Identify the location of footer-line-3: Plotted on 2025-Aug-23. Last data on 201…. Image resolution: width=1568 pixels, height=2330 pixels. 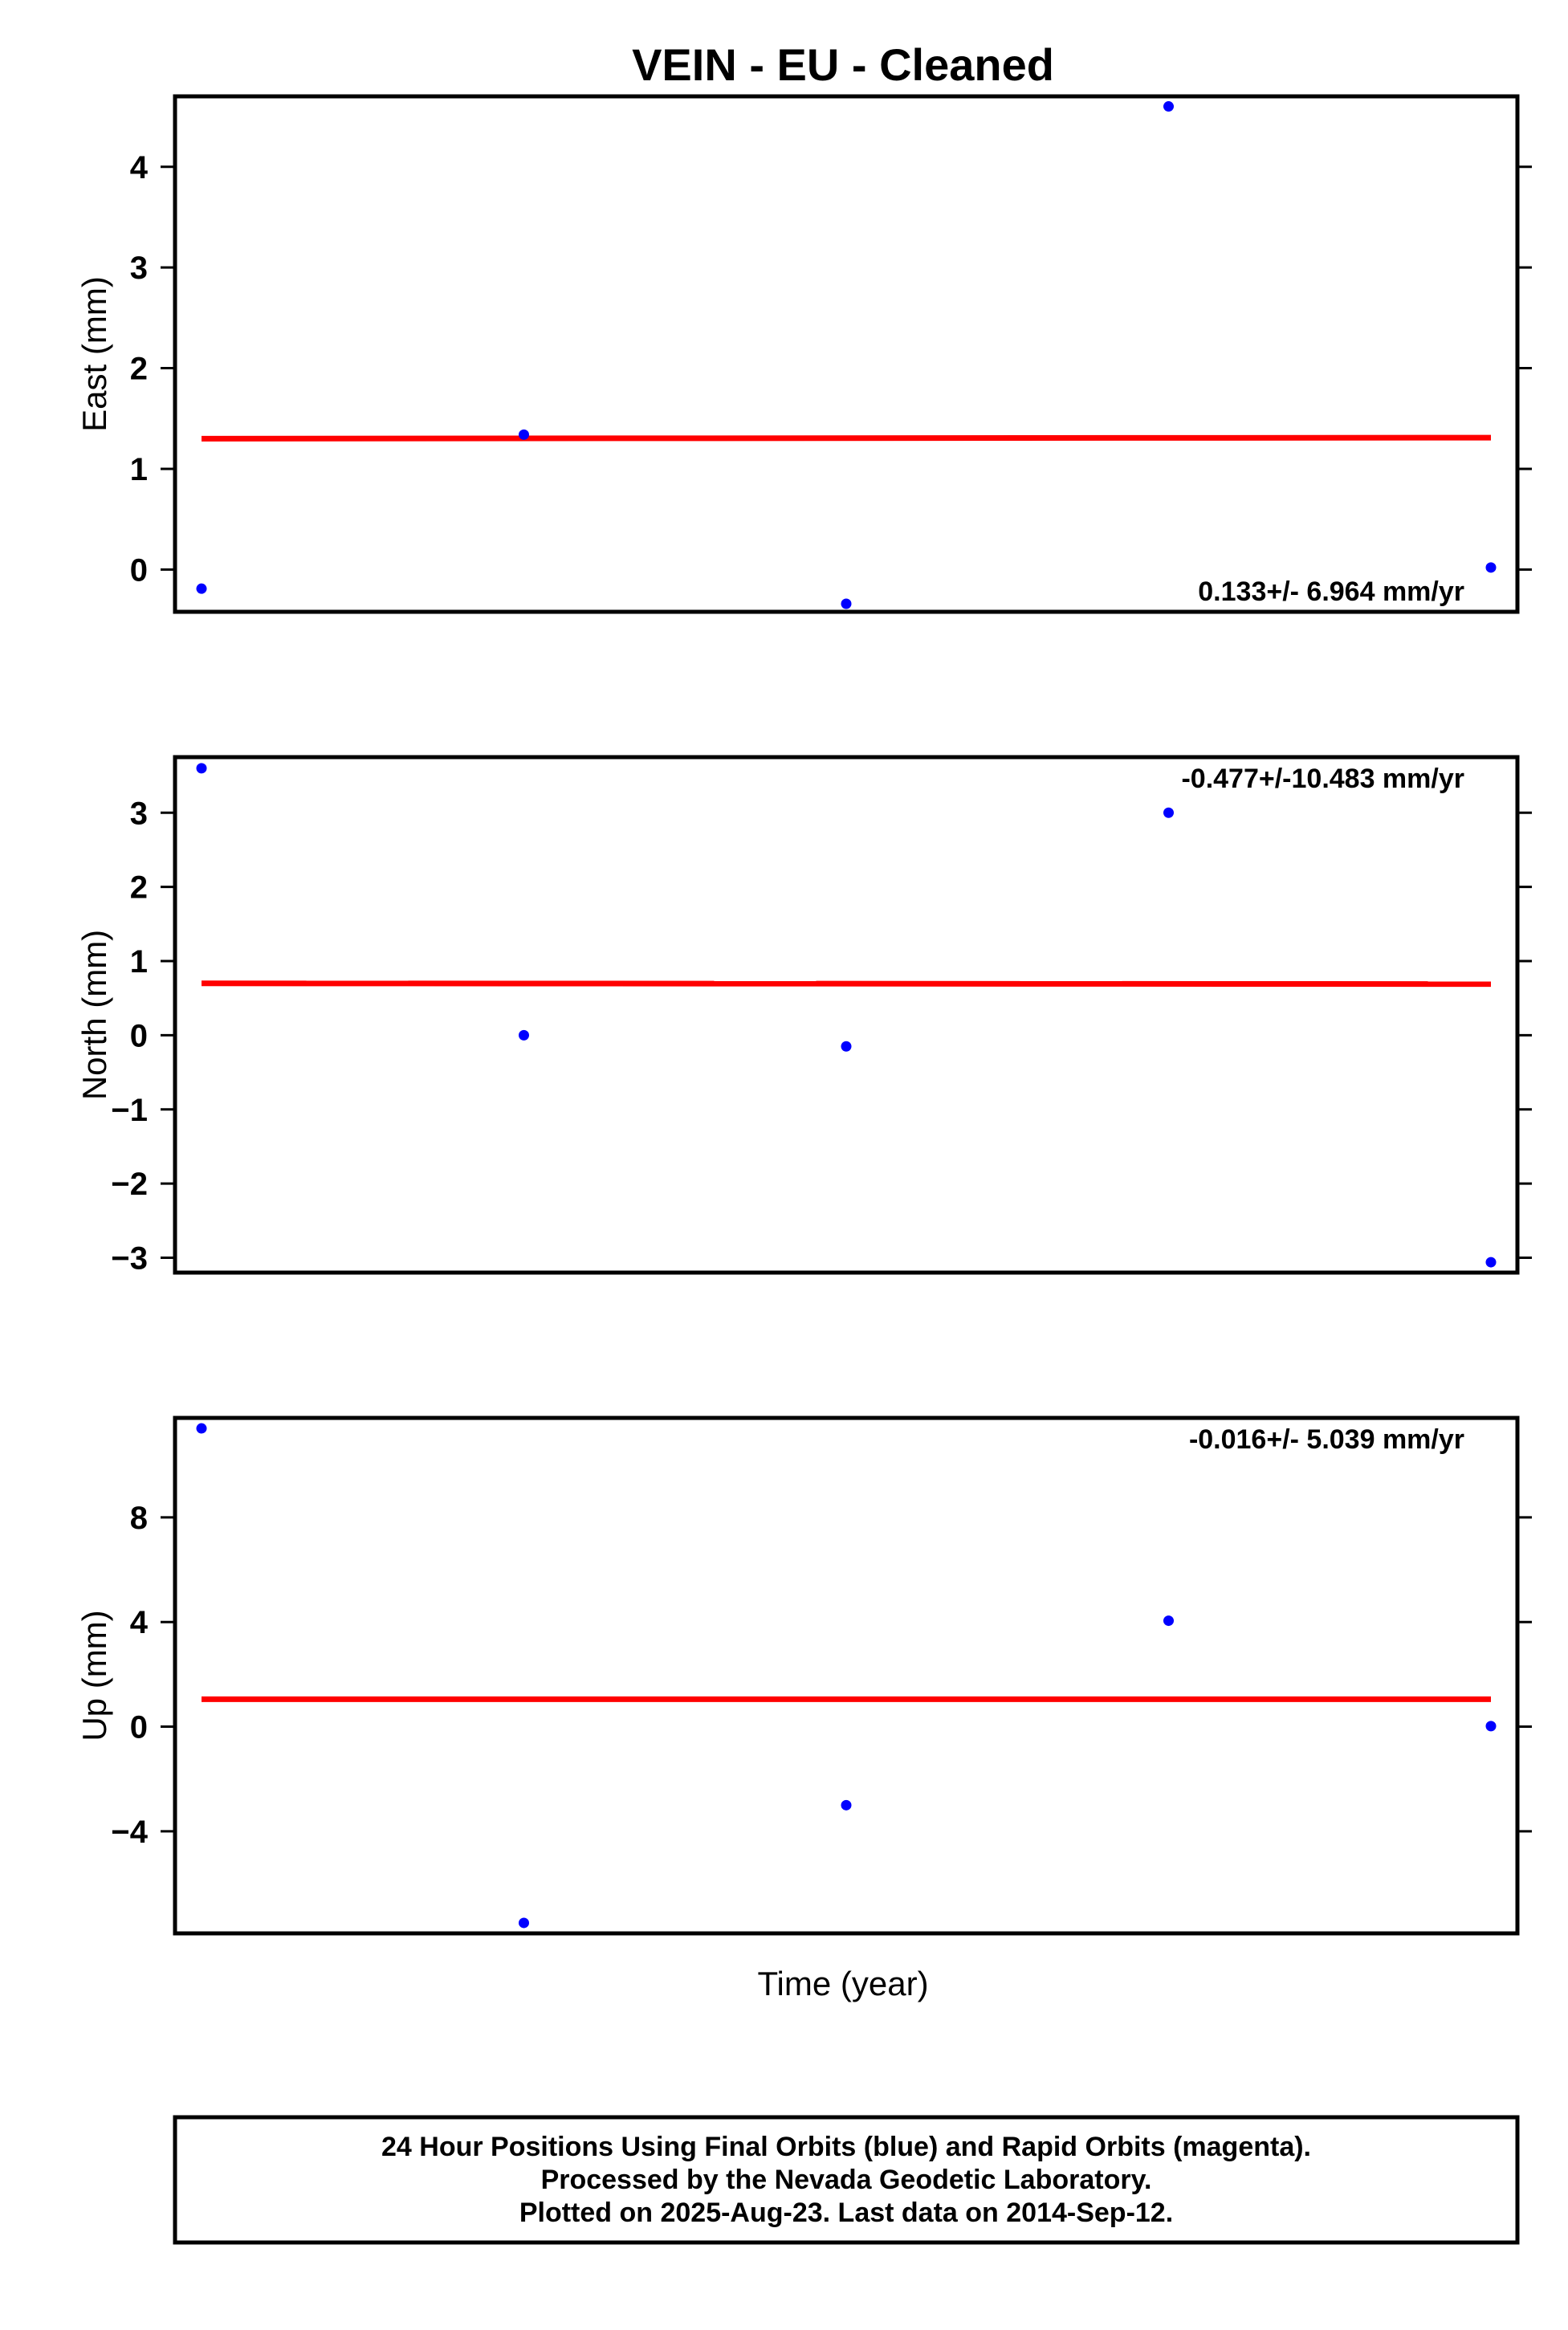
(846, 2213).